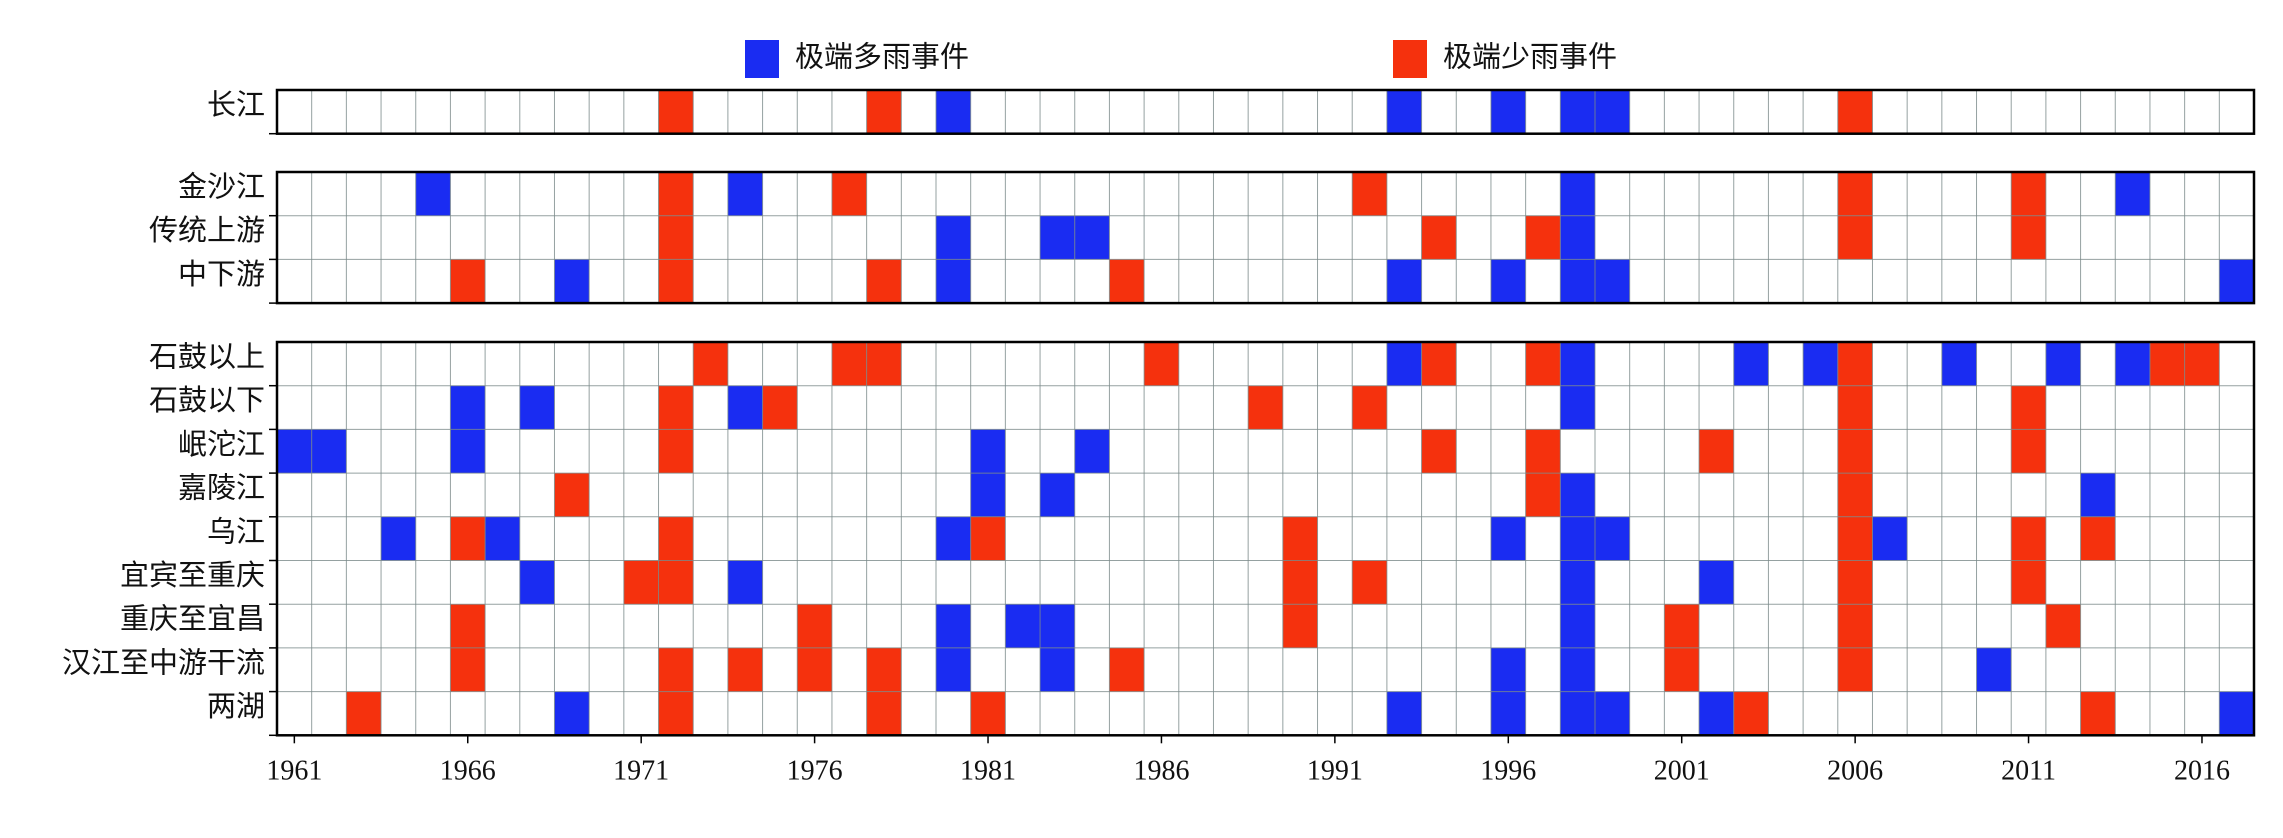  What do you see at coordinates (1161, 771) in the screenshot?
I see `x-tick-label: 1986` at bounding box center [1161, 771].